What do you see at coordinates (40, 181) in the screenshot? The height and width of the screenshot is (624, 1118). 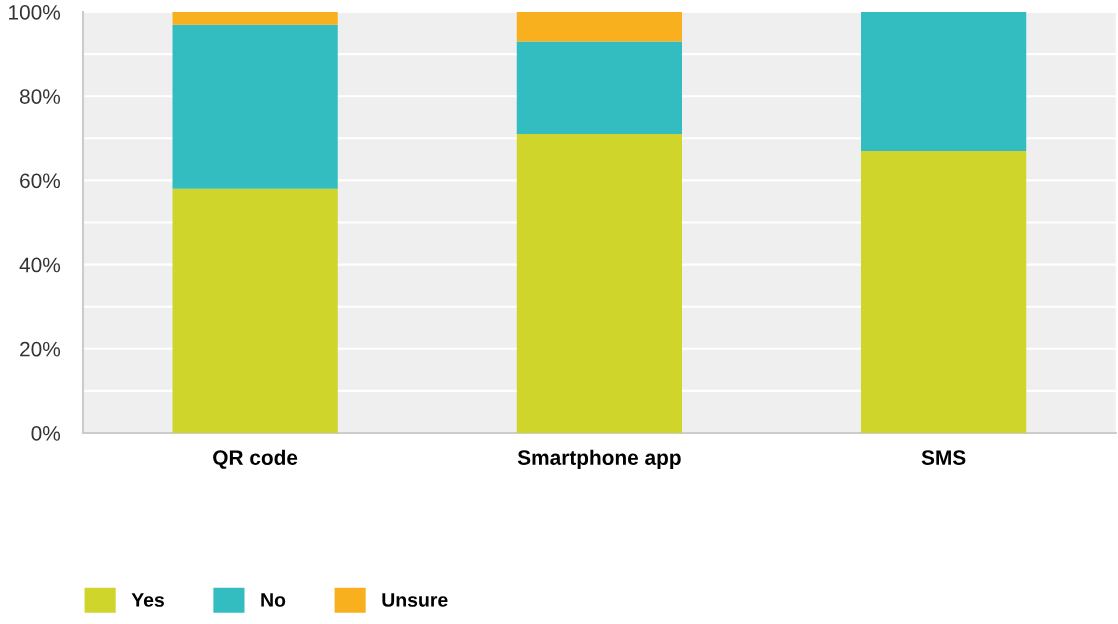 I see `y-tick-label: 60%` at bounding box center [40, 181].